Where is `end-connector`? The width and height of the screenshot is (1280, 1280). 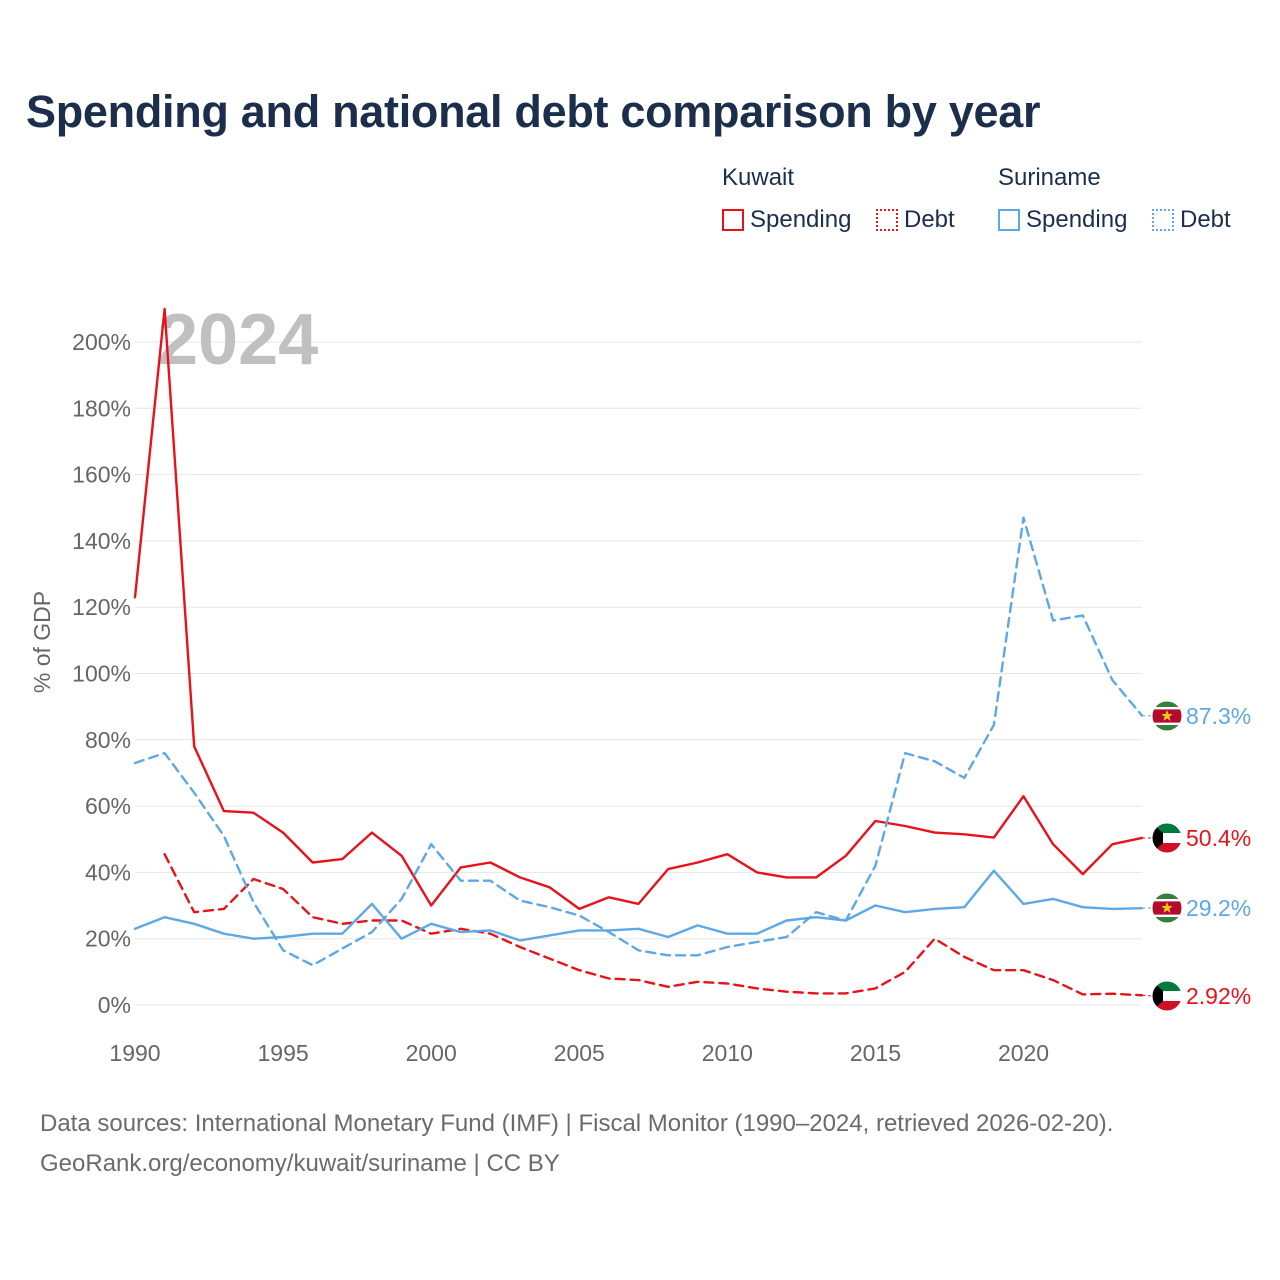 end-connector is located at coordinates (1147, 995).